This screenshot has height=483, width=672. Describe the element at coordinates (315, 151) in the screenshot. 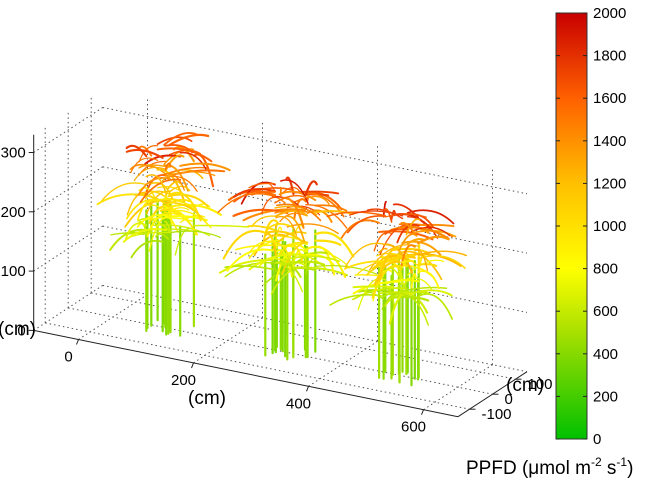

I see `back-wall-grid-z` at that location.